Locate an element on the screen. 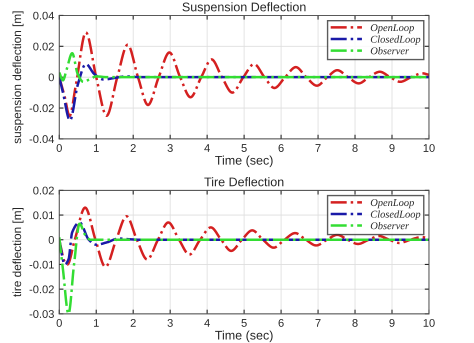 This screenshot has width=474, height=343. y-tick-label: -0.01 is located at coordinates (42, 264).